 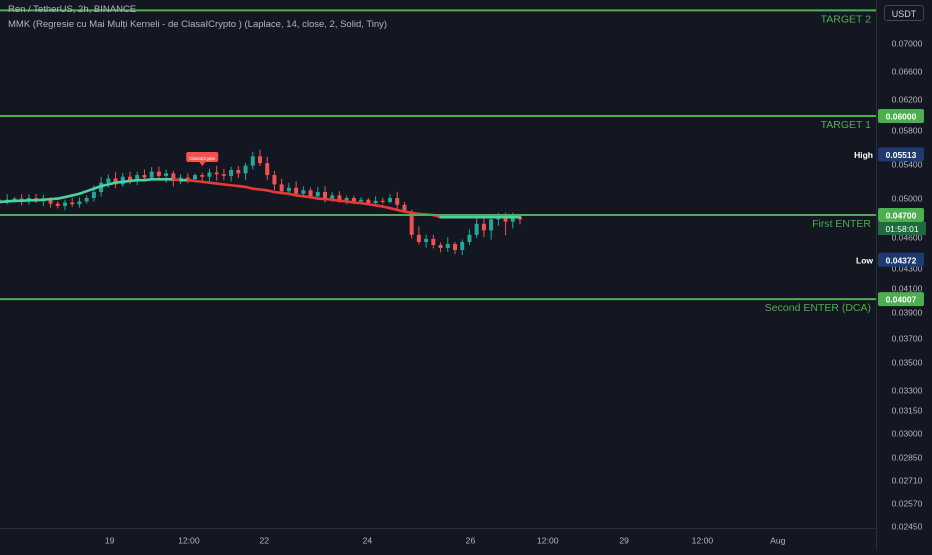 What do you see at coordinates (907, 72) in the screenshot?
I see `price-tick-label: 0.06600` at bounding box center [907, 72].